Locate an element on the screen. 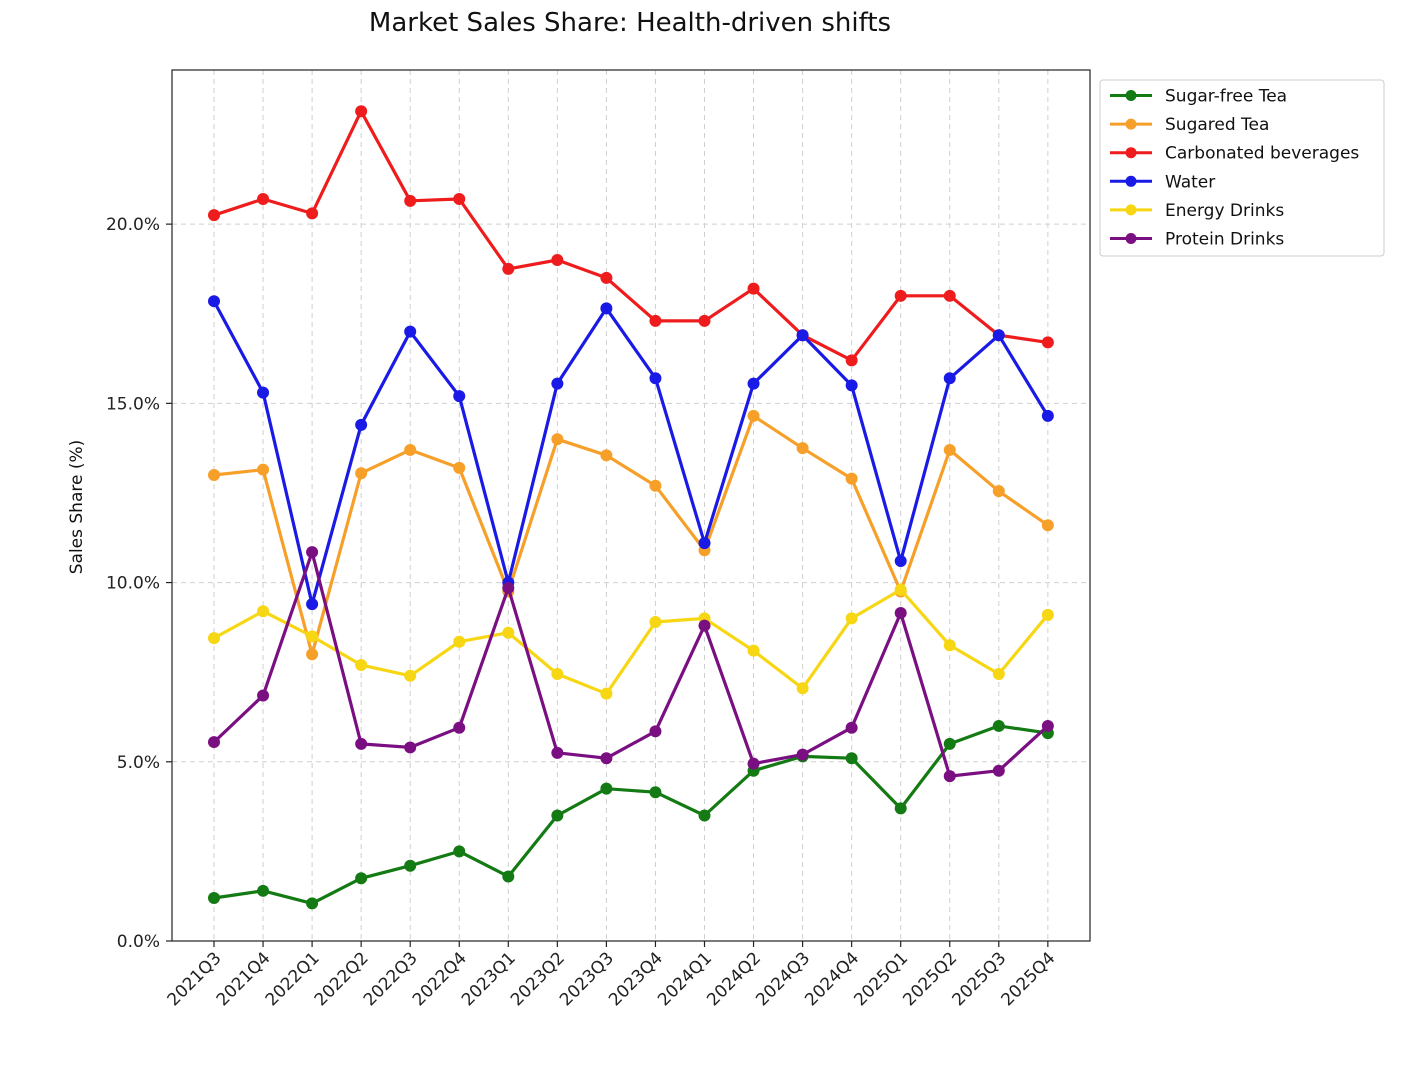 The height and width of the screenshot is (1066, 1404). series-carbonated-beverages is located at coordinates (631, 236).